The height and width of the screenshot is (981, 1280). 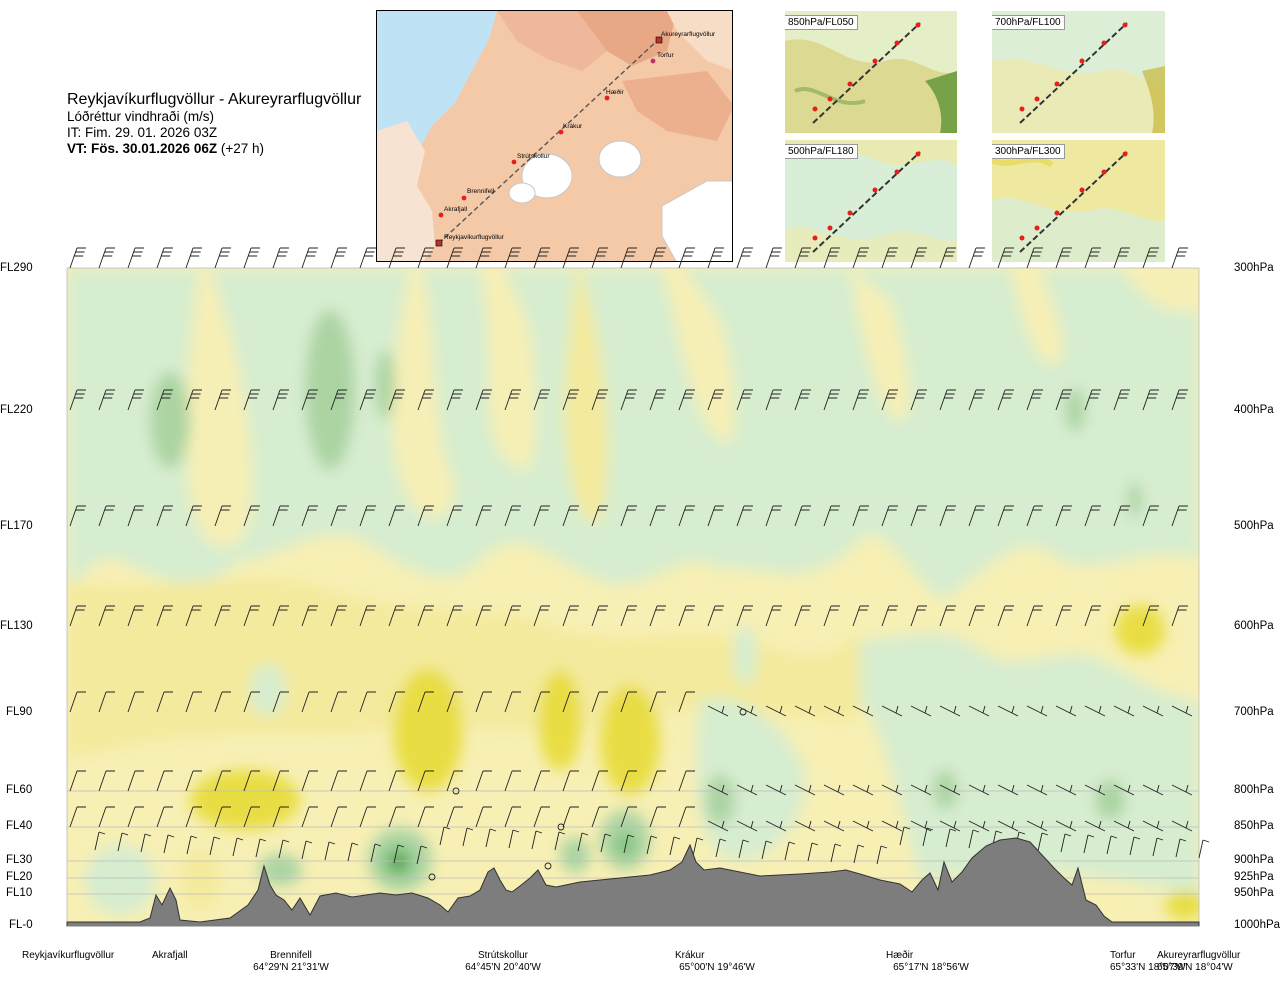 What do you see at coordinates (170, 955) in the screenshot?
I see `location-akrafjall: Akrafjall` at bounding box center [170, 955].